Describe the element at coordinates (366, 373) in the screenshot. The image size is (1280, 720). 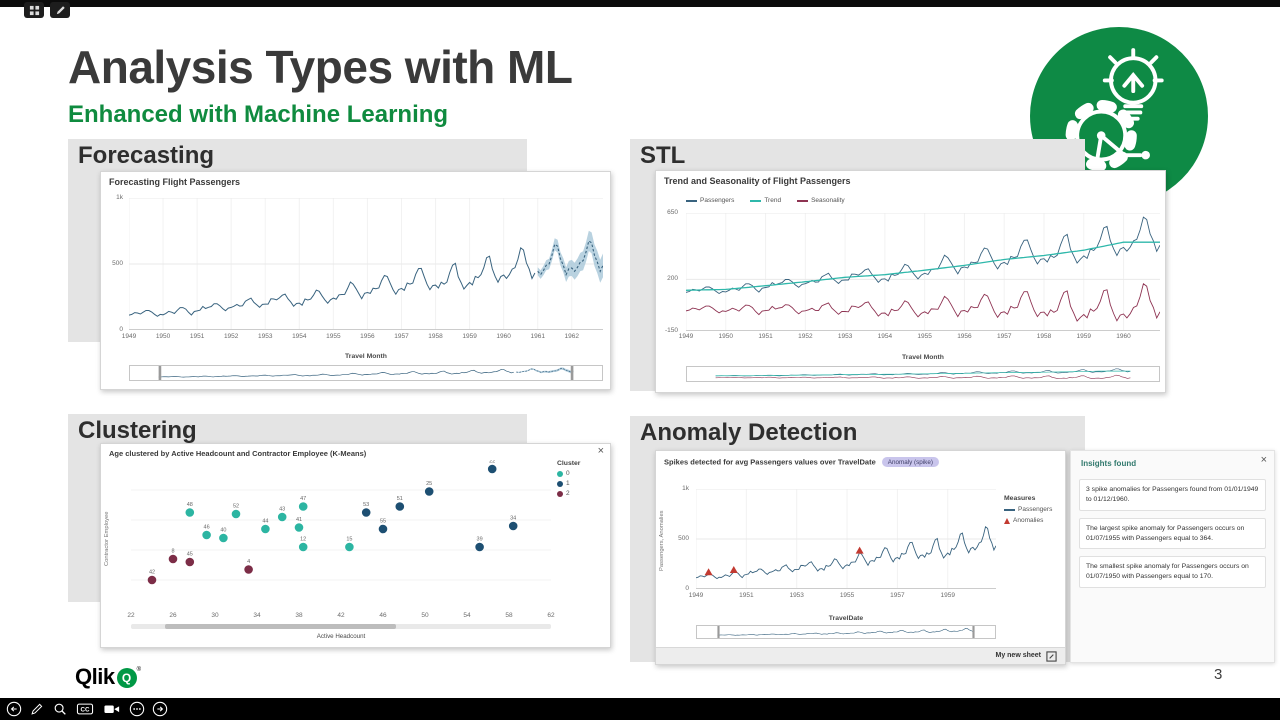
I see `forecast-range-slider` at that location.